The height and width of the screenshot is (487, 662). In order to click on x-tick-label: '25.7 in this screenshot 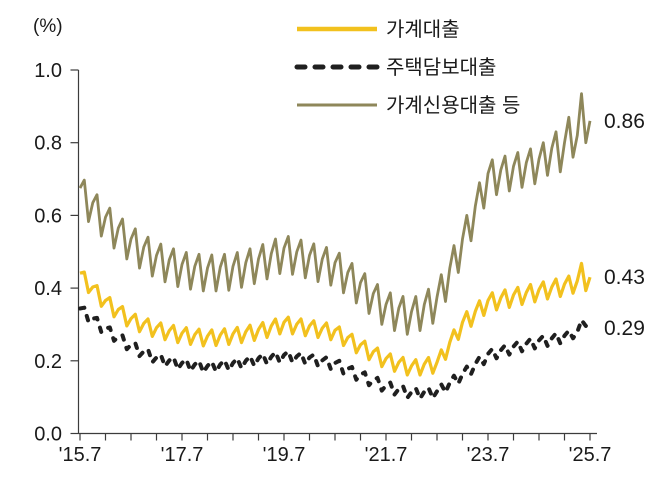, I will do `click(590, 455)`.